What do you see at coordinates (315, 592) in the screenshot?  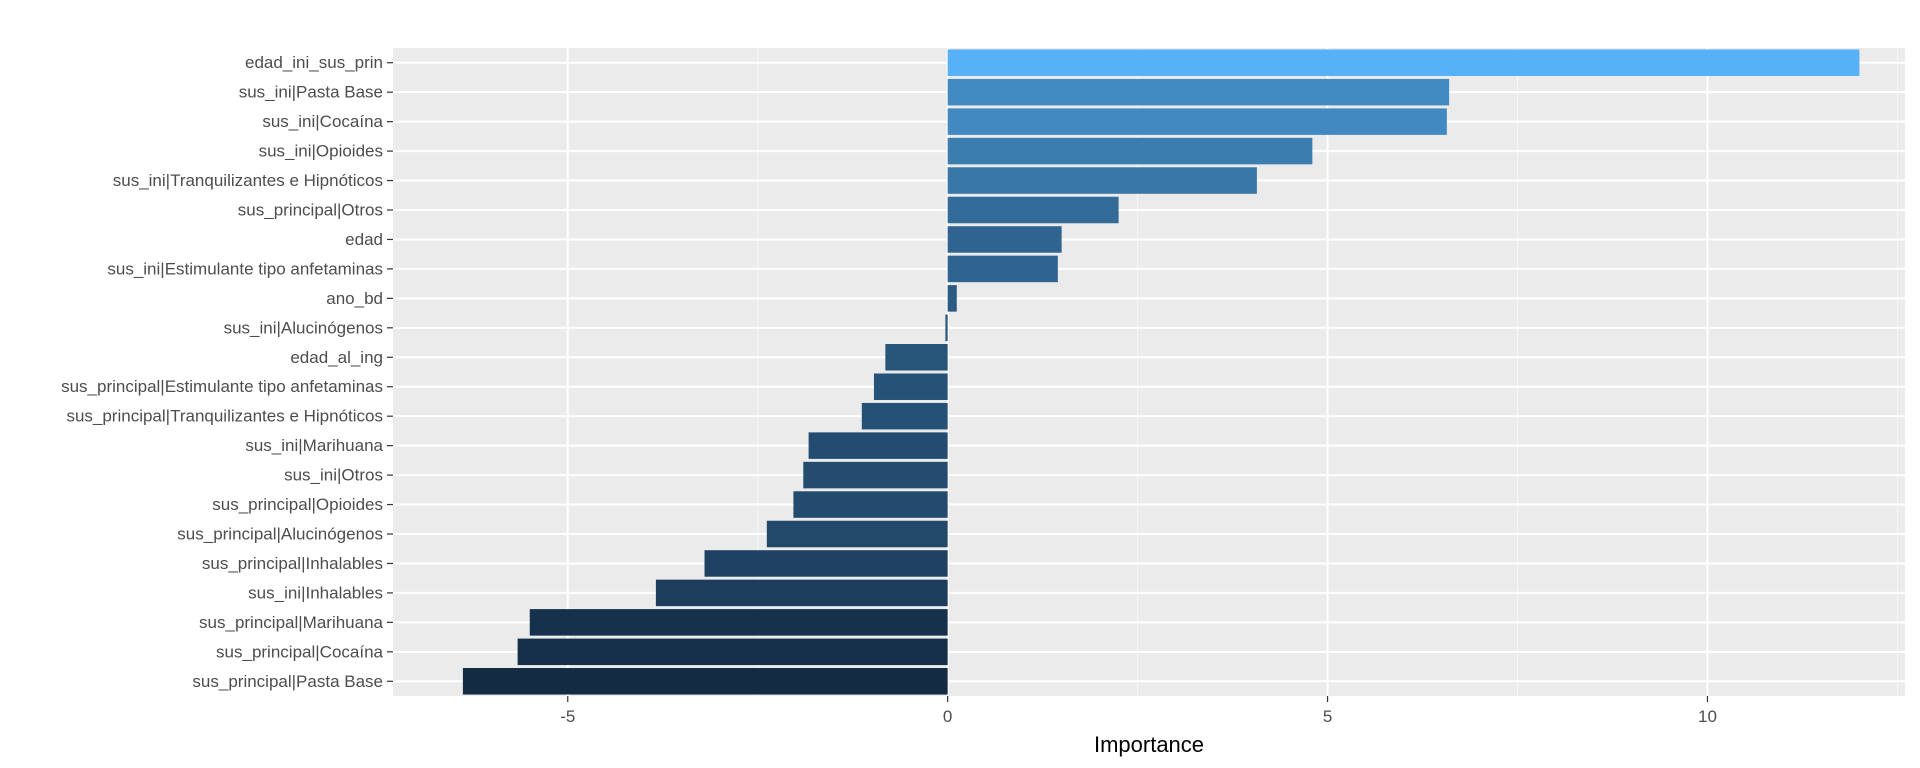 I see `y-tick-label: sus_ini|Inhalables` at bounding box center [315, 592].